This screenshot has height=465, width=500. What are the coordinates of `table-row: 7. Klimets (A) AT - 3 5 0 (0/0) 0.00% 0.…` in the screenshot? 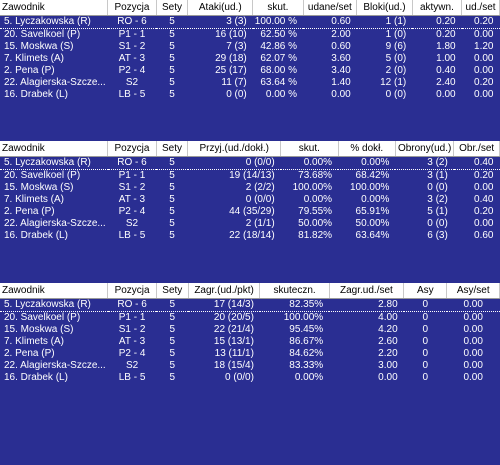 It's located at (250, 200).